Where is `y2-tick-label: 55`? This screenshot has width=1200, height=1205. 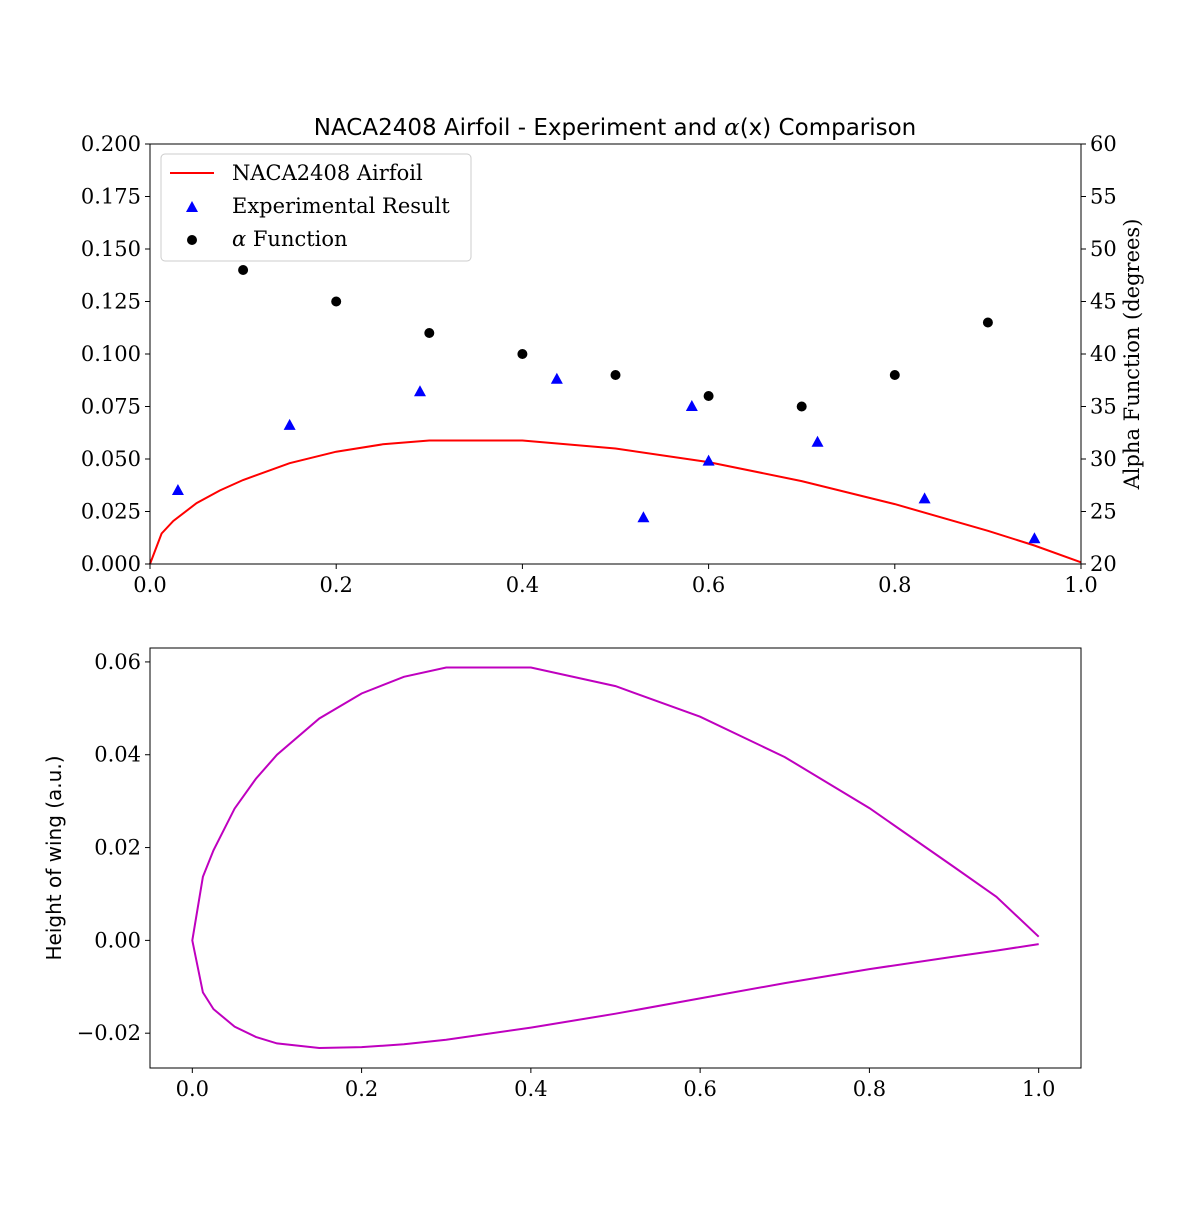 y2-tick-label: 55 is located at coordinates (1103, 197).